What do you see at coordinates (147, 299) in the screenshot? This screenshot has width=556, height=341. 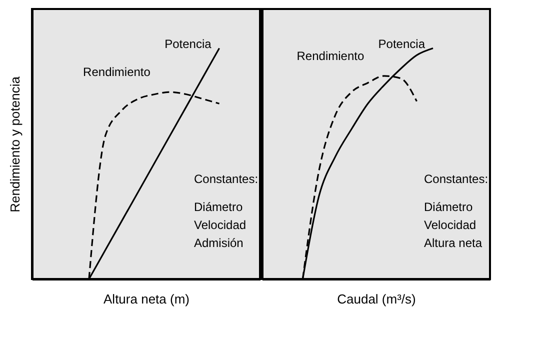 I see `x-axis-title: Altura neta (m)` at bounding box center [147, 299].